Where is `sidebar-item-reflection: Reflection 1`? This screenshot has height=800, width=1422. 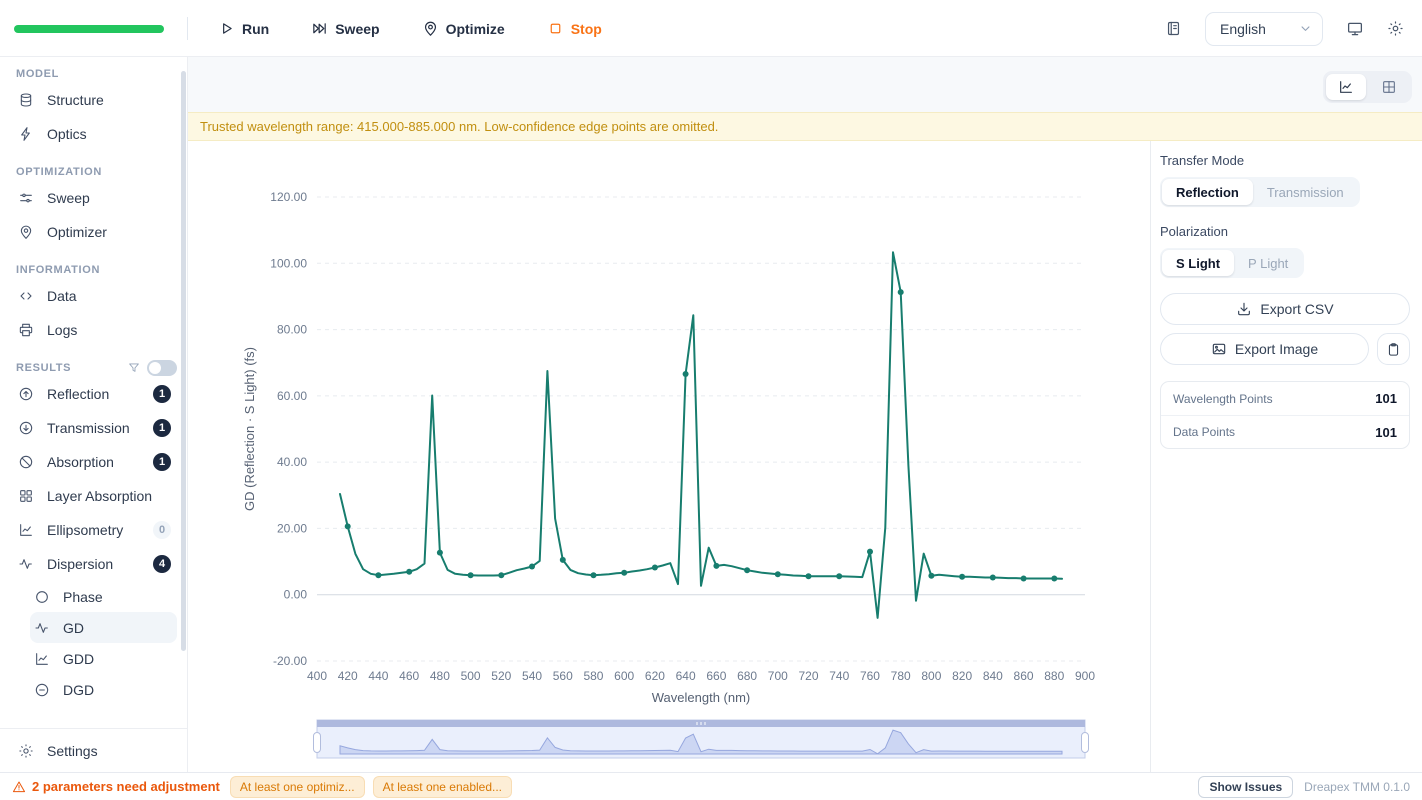
sidebar-item-reflection: Reflection 1 is located at coordinates (95, 394).